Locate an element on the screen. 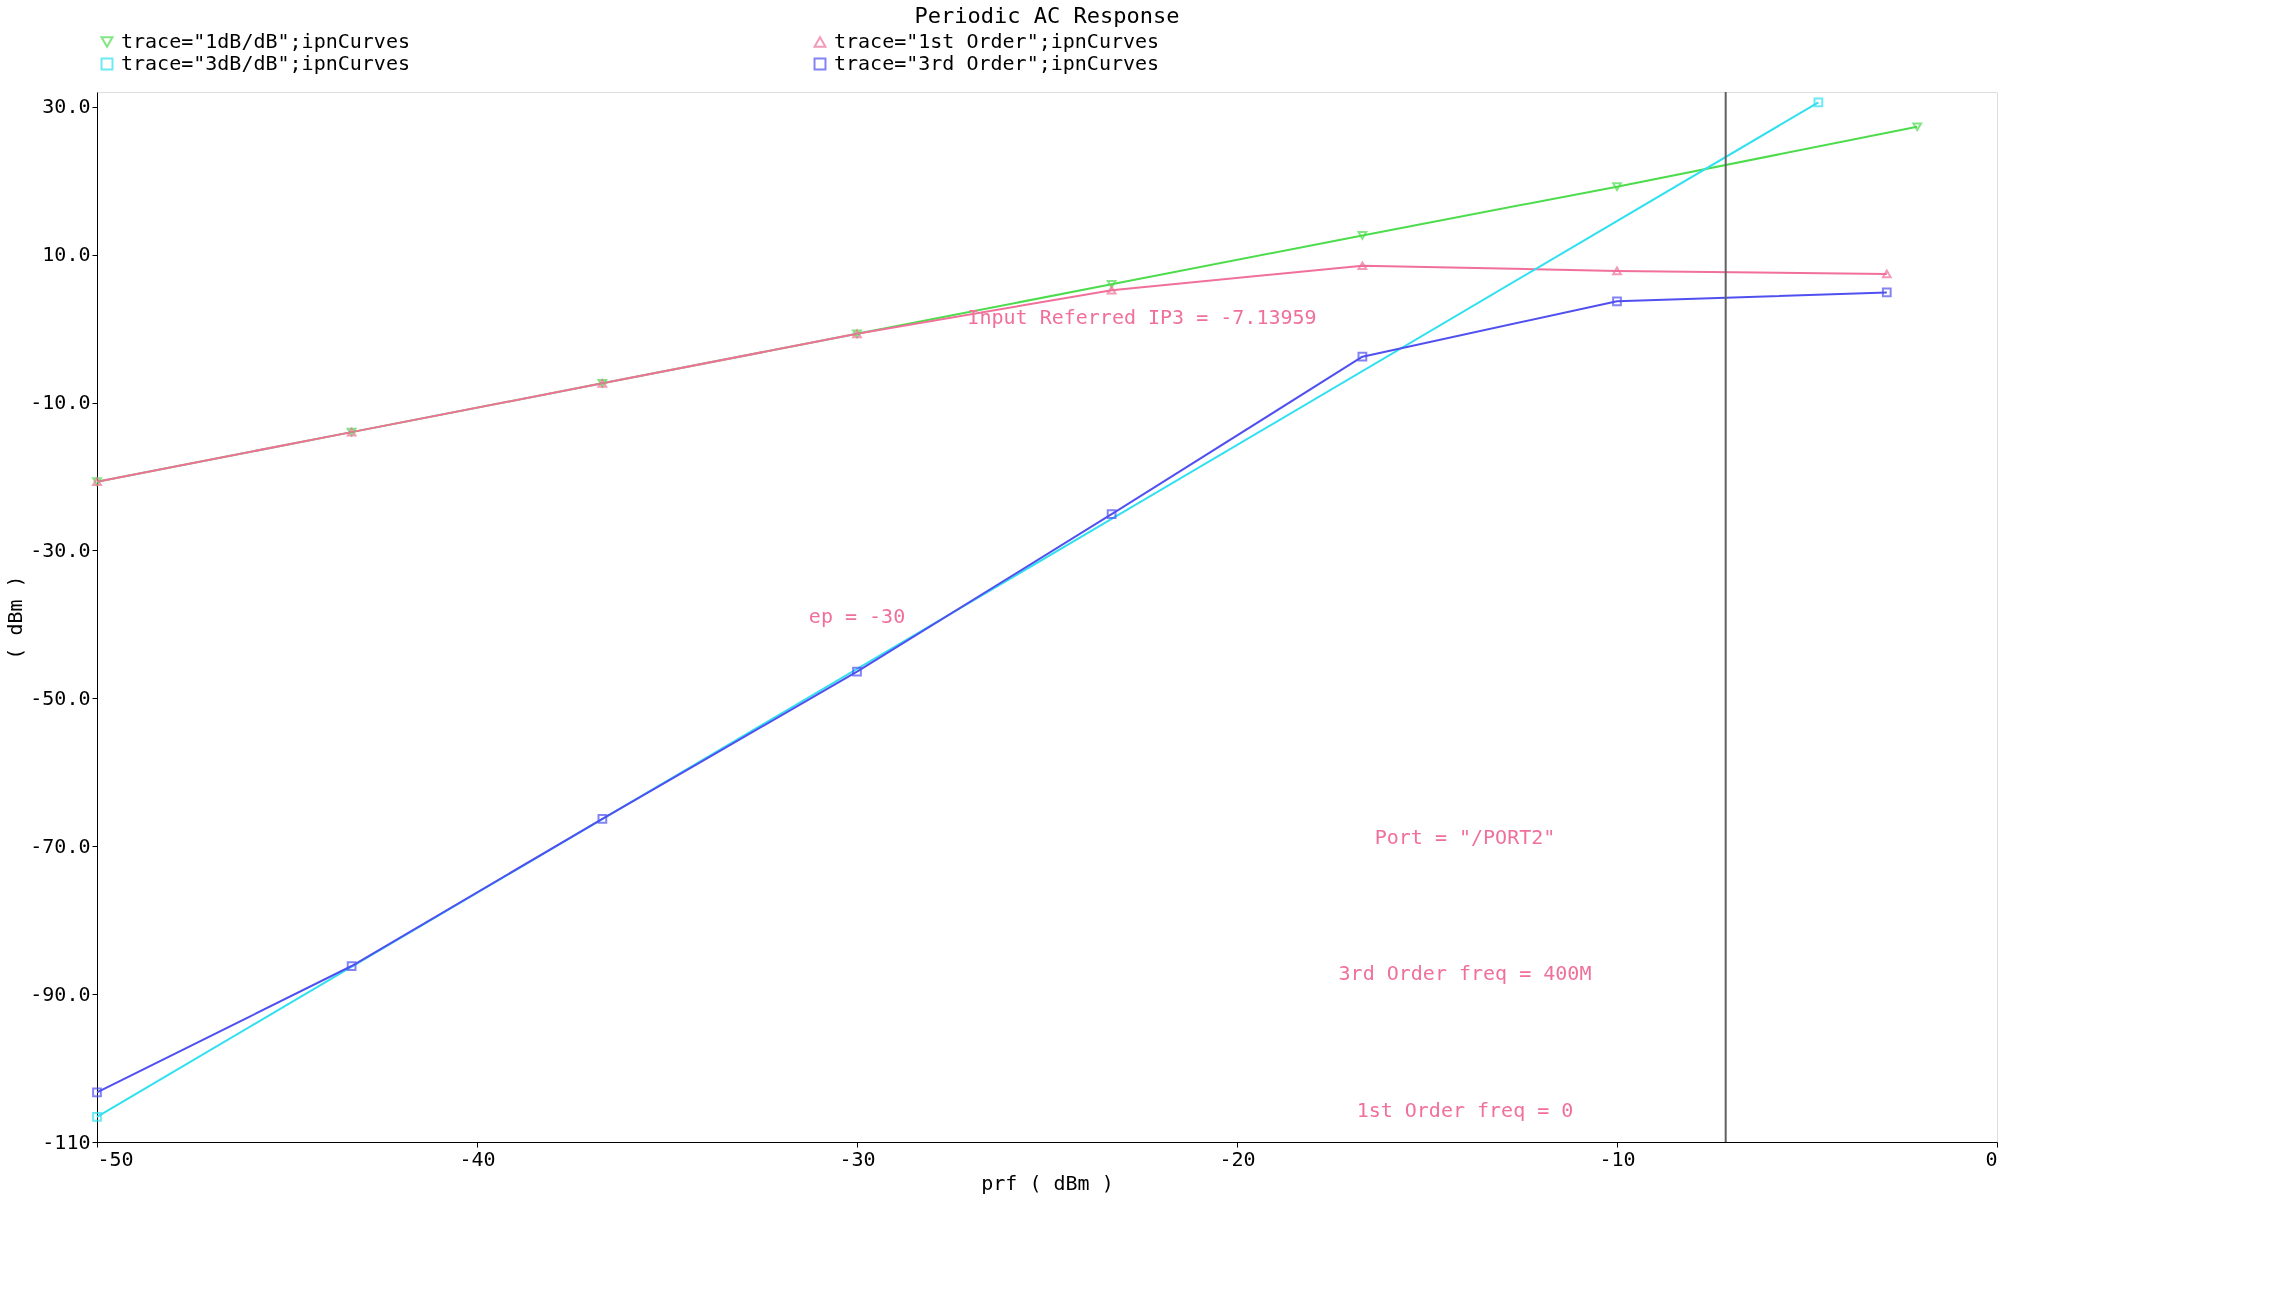  x-tick-label: -30 is located at coordinates (857, 1158).